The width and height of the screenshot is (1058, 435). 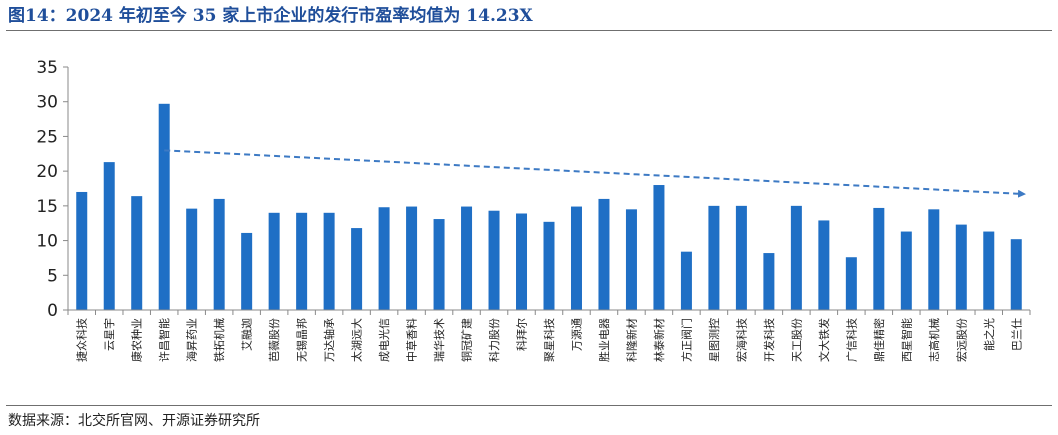 What do you see at coordinates (494, 340) in the screenshot?
I see `x-category-label: 科力股份` at bounding box center [494, 340].